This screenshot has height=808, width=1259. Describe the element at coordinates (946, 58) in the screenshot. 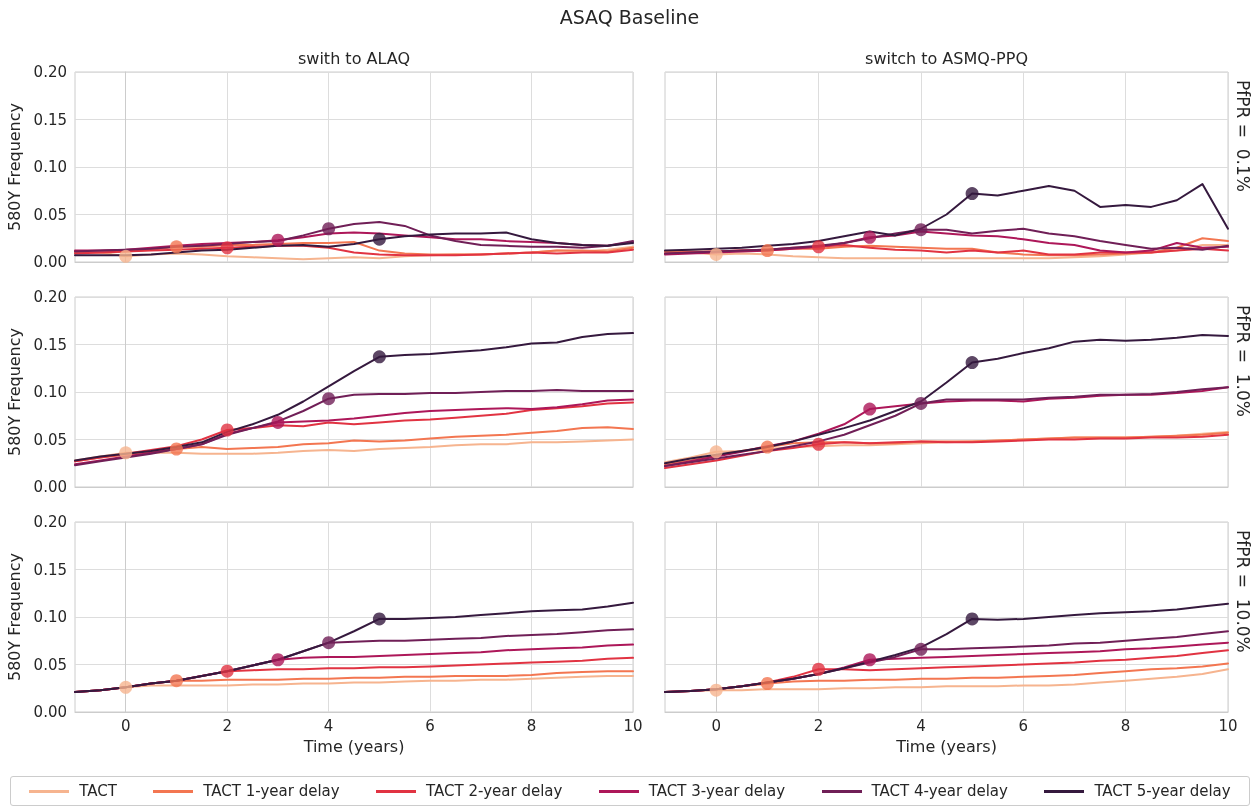

I see `chart-subtitle: switch to ASMQ-PPQ` at that location.